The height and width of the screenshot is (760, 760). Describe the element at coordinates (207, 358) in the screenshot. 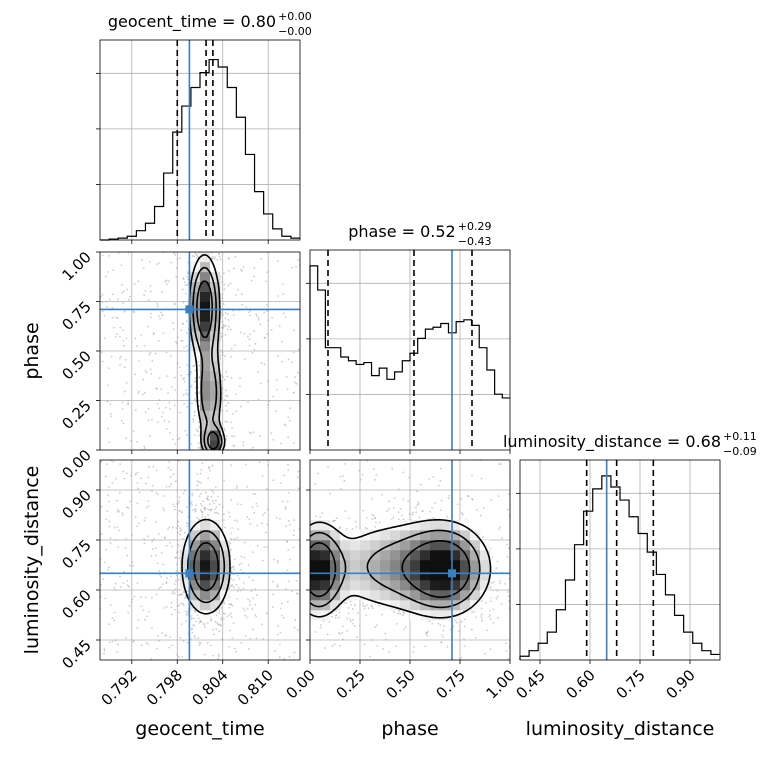

I see `contour-line` at that location.